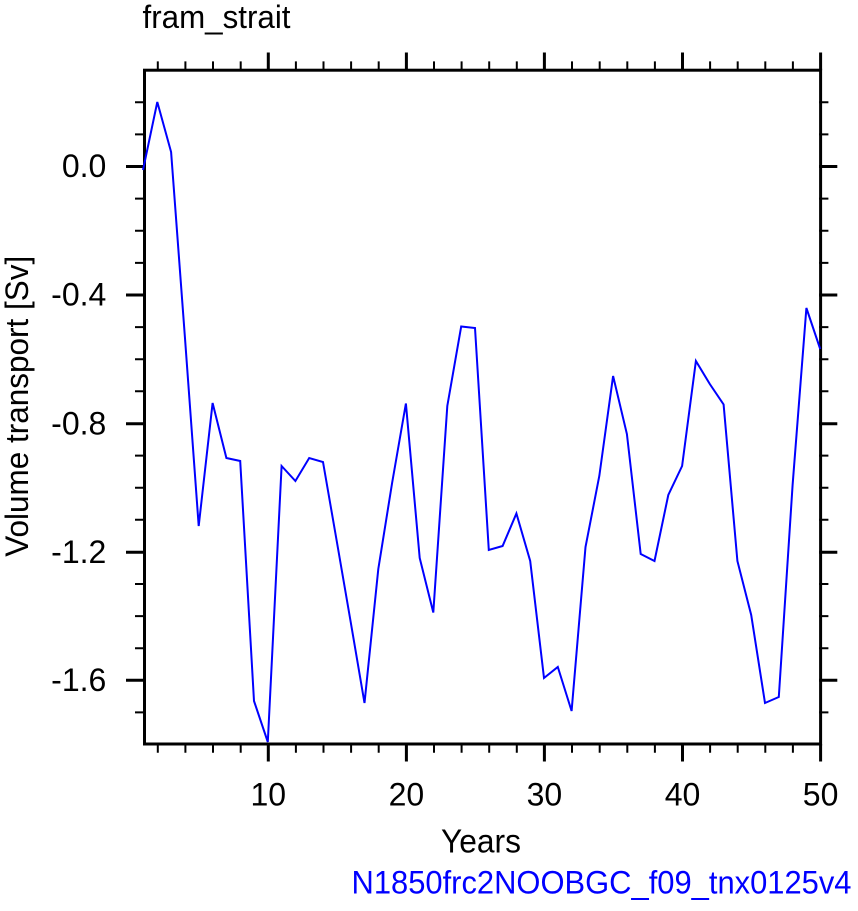 This screenshot has width=858, height=911. Describe the element at coordinates (545, 795) in the screenshot. I see `svg-text: 30` at that location.